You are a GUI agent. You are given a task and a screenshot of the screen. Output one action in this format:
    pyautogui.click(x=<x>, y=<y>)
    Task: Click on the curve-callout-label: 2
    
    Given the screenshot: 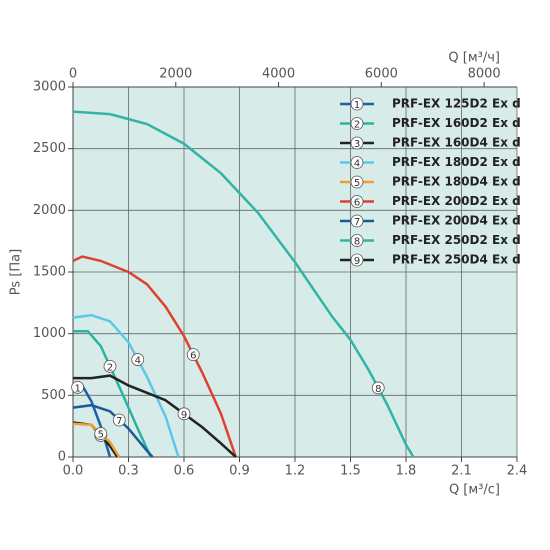 What is the action you would take?
    pyautogui.click(x=110, y=367)
    